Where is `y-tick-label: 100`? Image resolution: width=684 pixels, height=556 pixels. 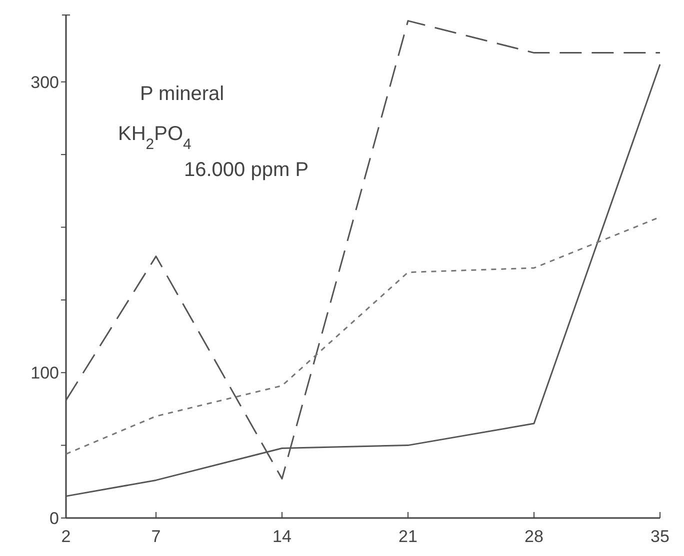
y-tick-label: 100 is located at coordinates (44, 373).